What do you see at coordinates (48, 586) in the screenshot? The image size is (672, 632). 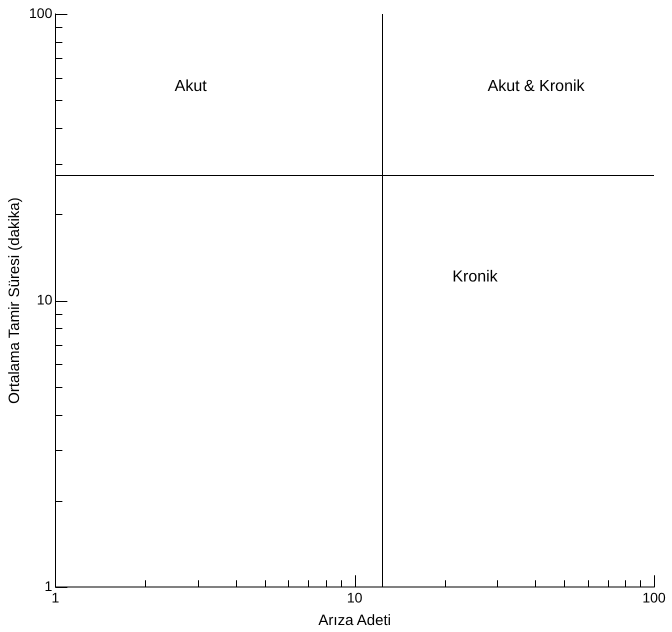 I see `y-tick-label: 1` at bounding box center [48, 586].